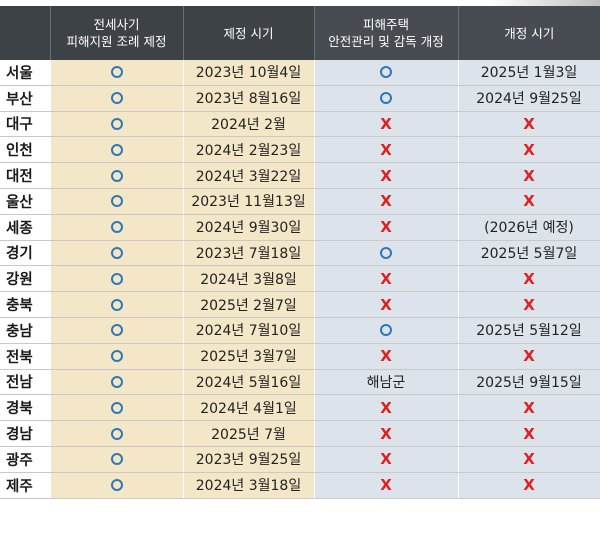  I want to click on region-name: 경남, so click(19, 435).